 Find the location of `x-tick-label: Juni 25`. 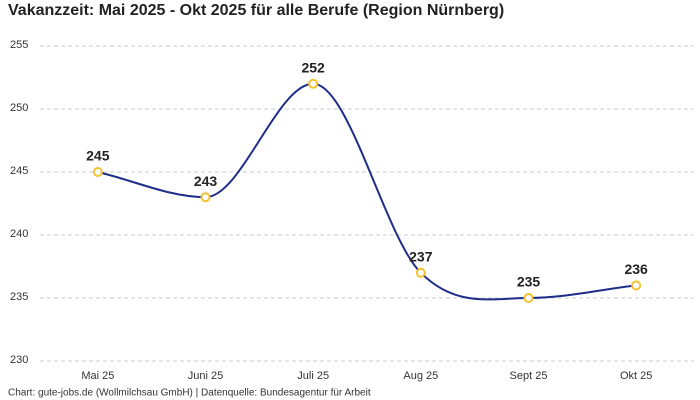

x-tick-label: Juni 25 is located at coordinates (205, 376).